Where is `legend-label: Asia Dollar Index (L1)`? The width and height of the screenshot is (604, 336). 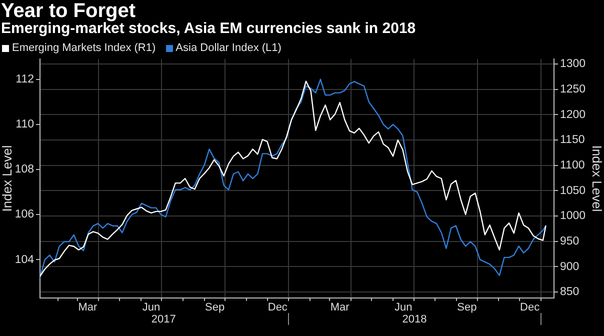 legend-label: Asia Dollar Index (L1) is located at coordinates (229, 48).